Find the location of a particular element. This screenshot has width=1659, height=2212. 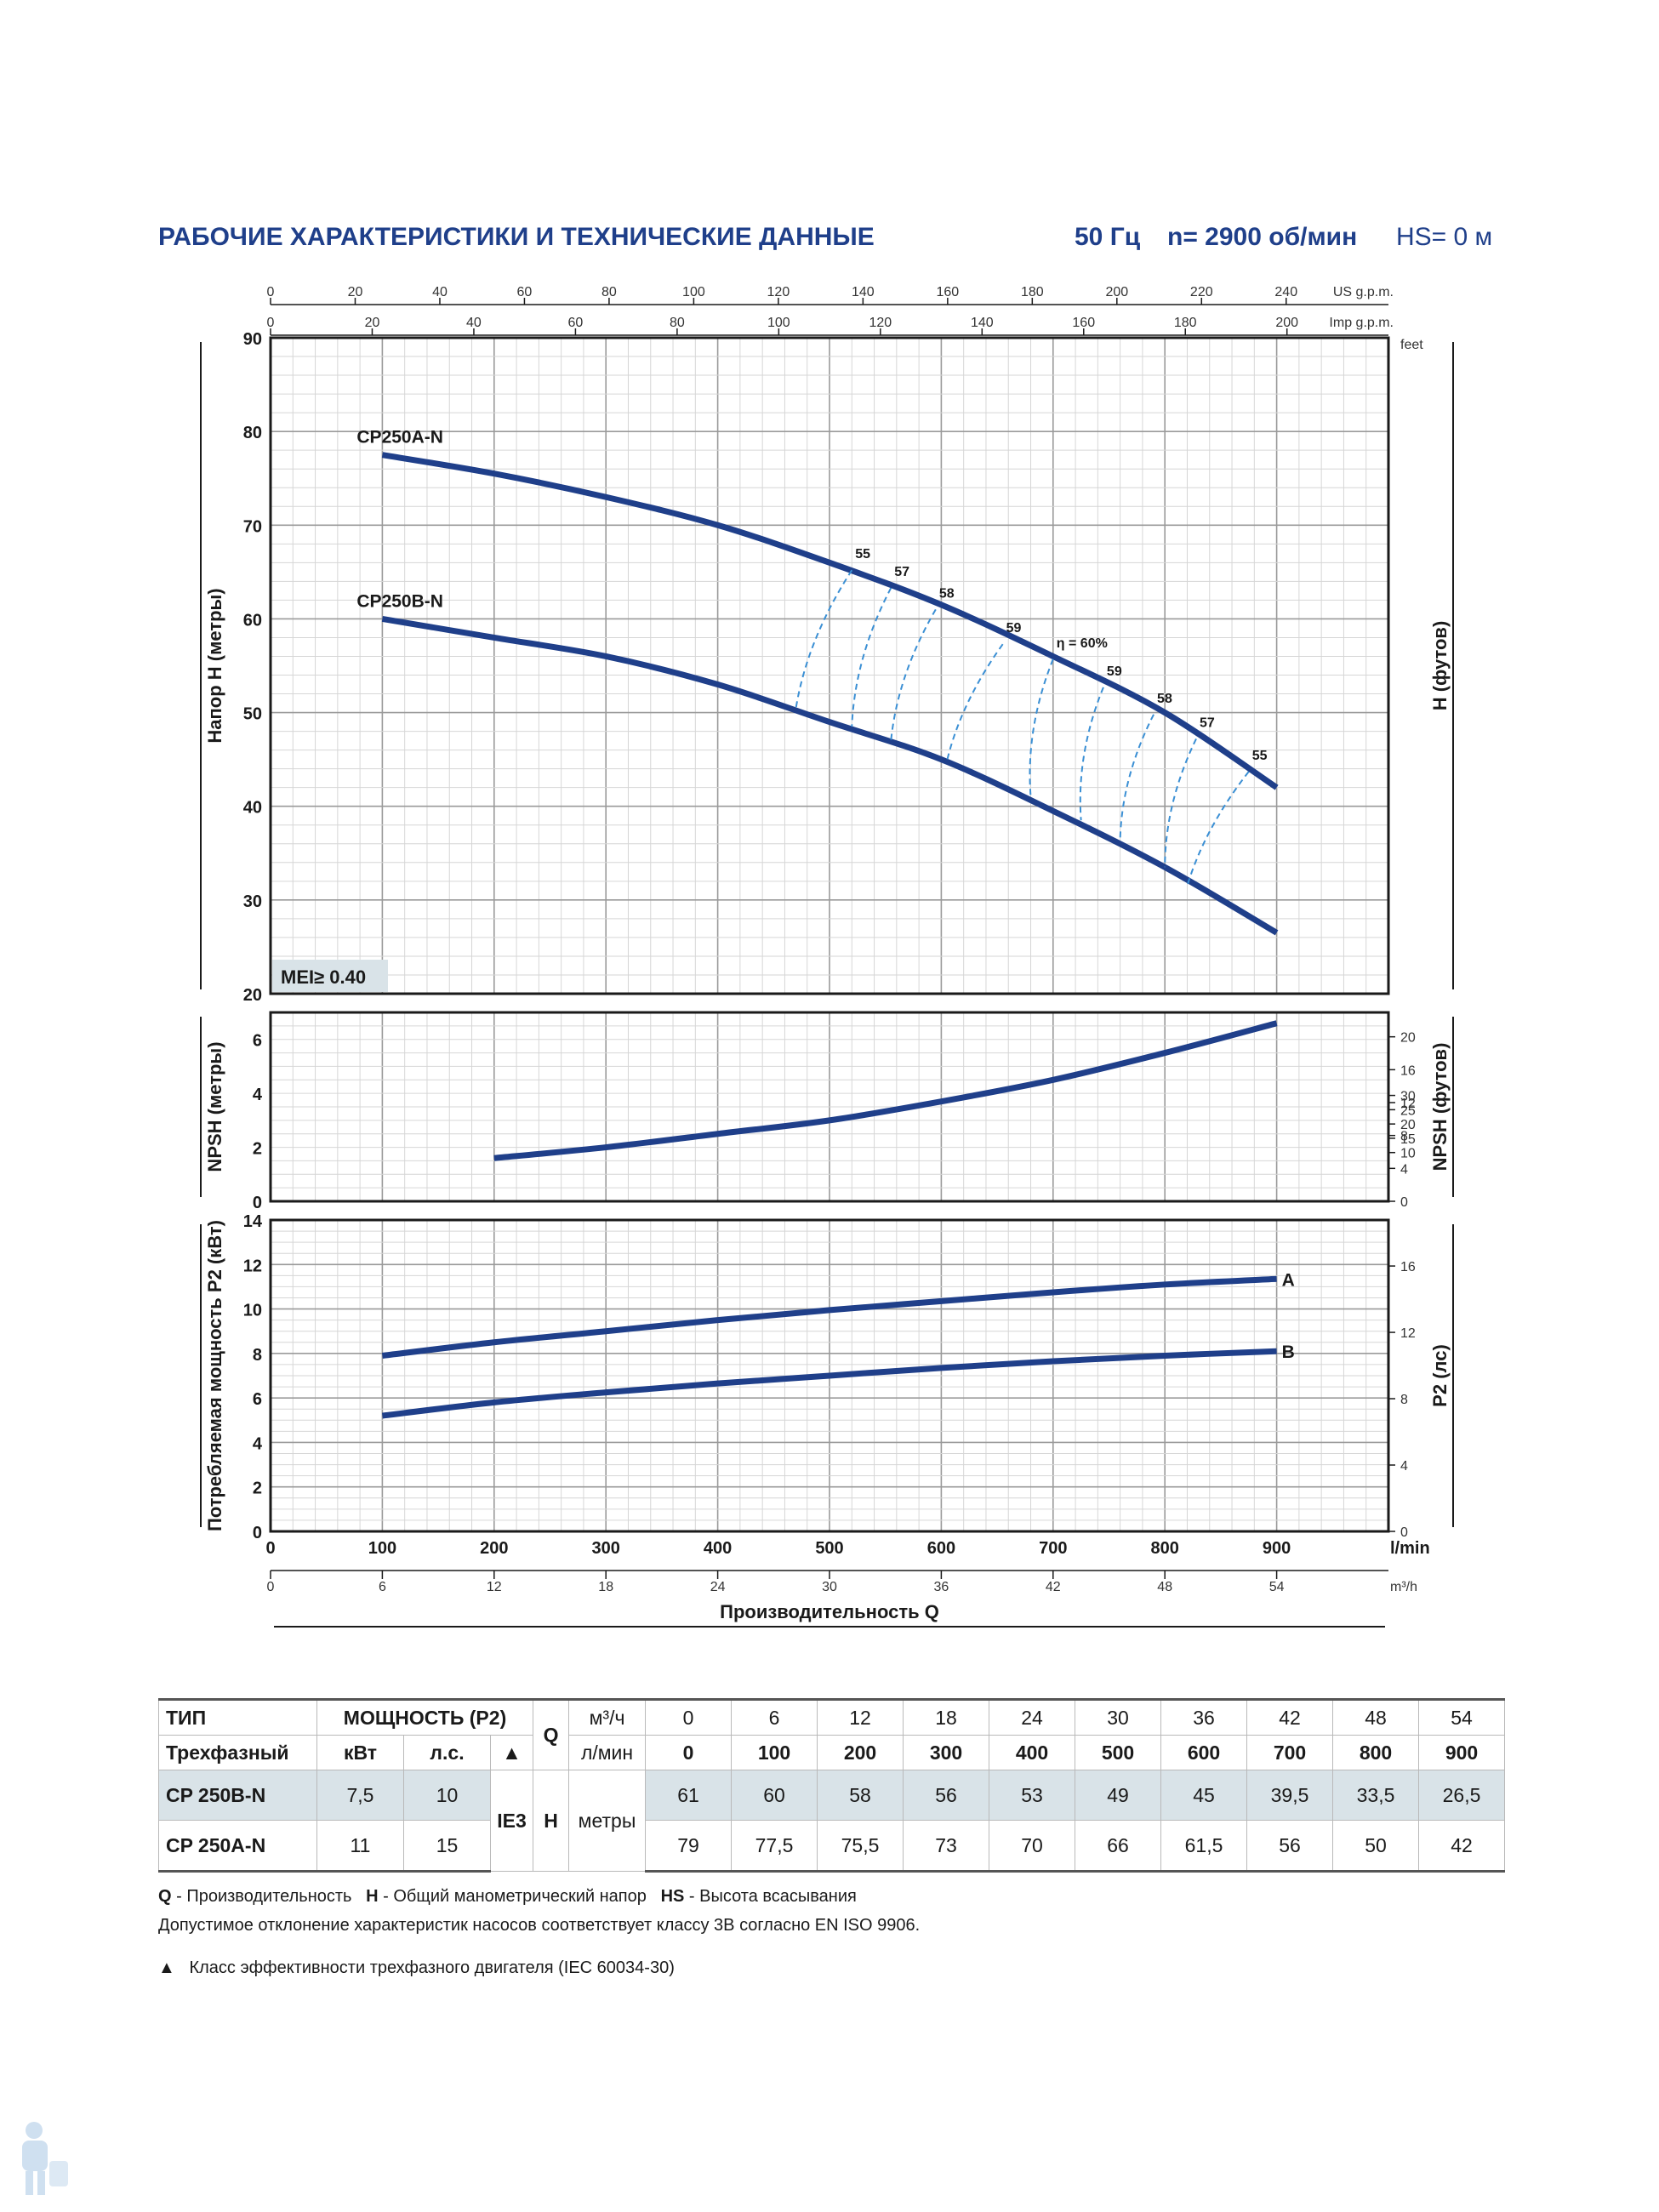

q-m3h-cell: 24 is located at coordinates (1032, 1717).